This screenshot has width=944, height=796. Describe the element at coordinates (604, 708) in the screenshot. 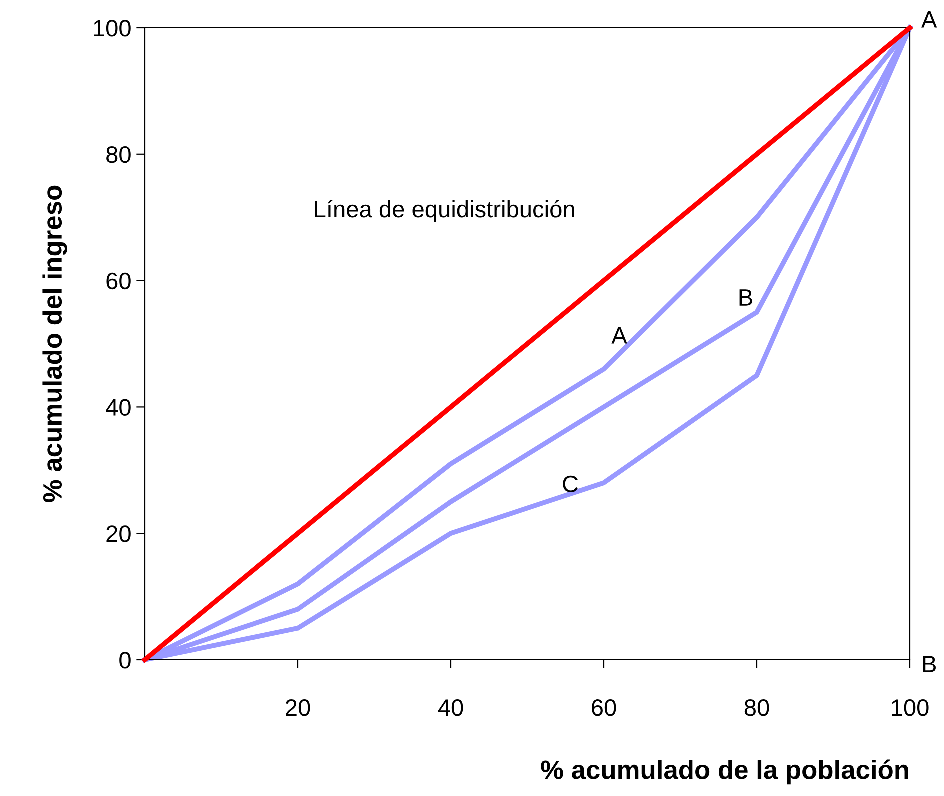

I see `x-tick-label: 60` at that location.